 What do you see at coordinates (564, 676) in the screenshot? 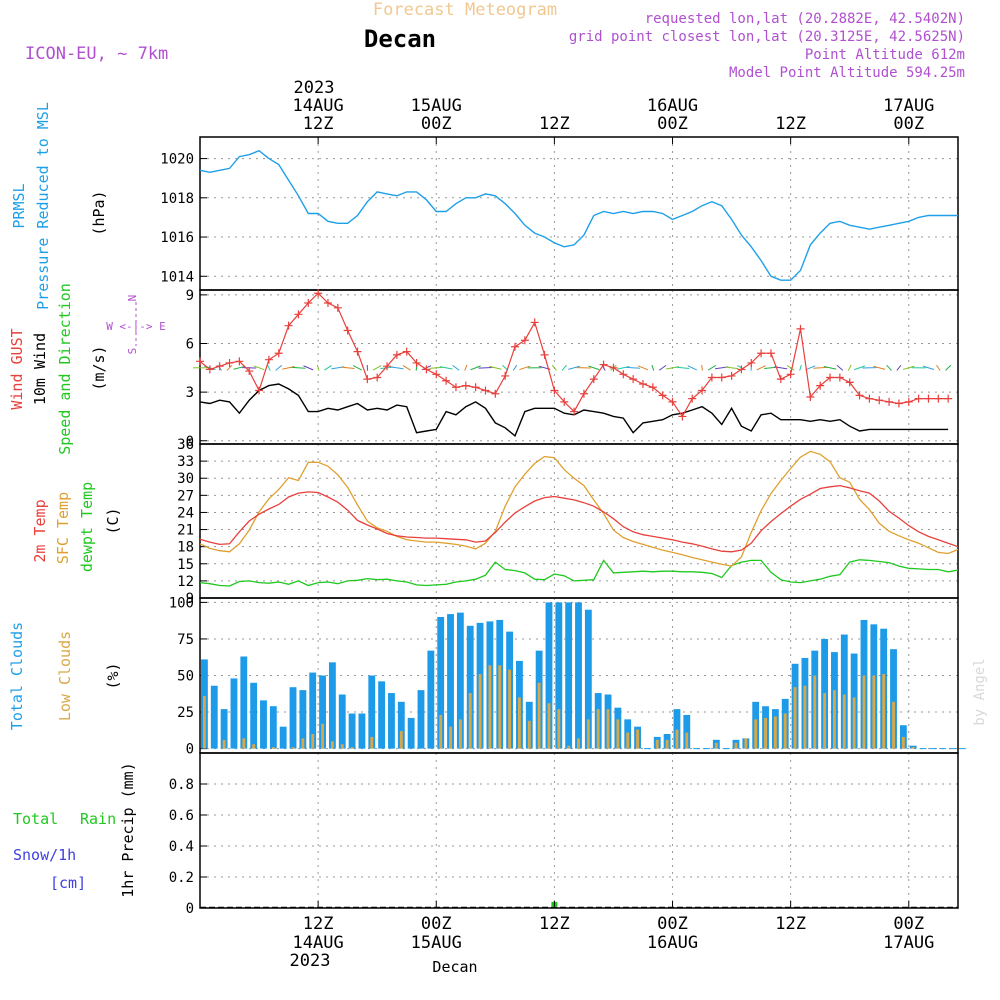
I see `panel-clouds: 0 25 50 75 100` at bounding box center [564, 676].